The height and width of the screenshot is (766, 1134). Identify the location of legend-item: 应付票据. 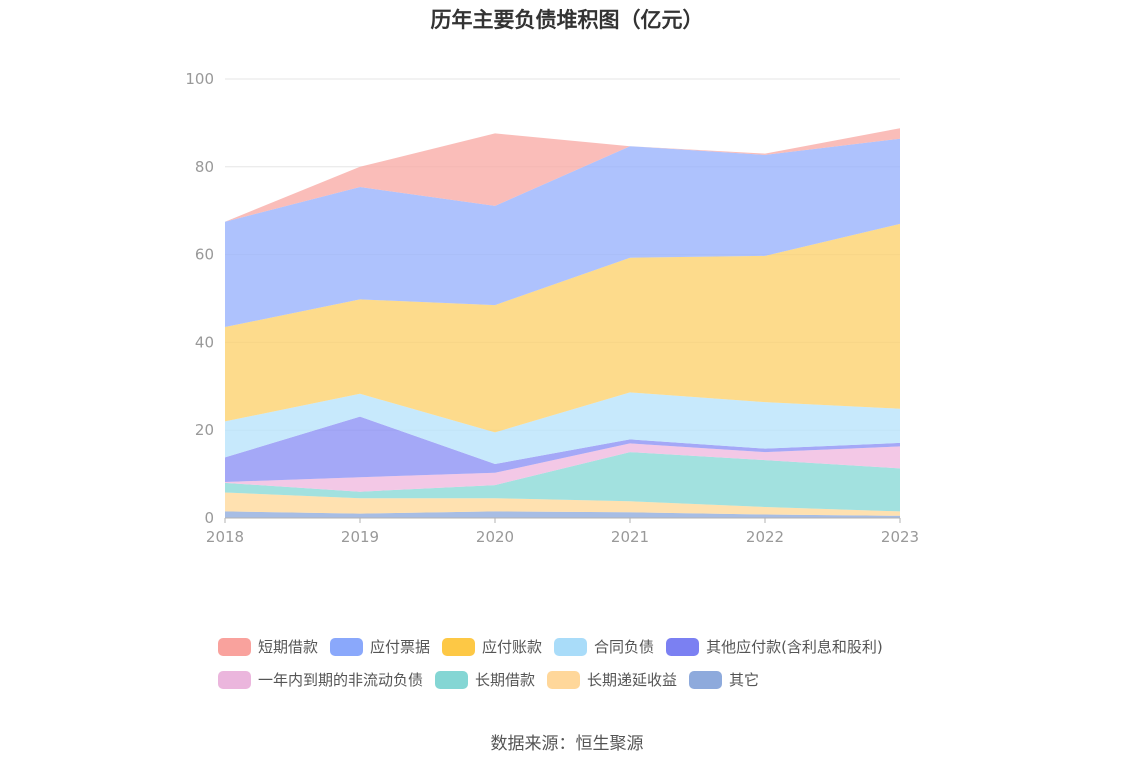
(380, 646).